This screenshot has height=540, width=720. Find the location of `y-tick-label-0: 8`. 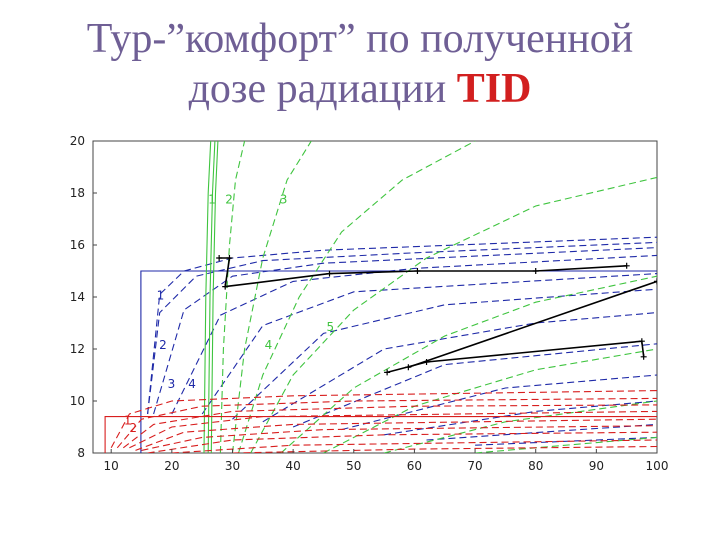

y-tick-label-0: 8 is located at coordinates (81, 453).